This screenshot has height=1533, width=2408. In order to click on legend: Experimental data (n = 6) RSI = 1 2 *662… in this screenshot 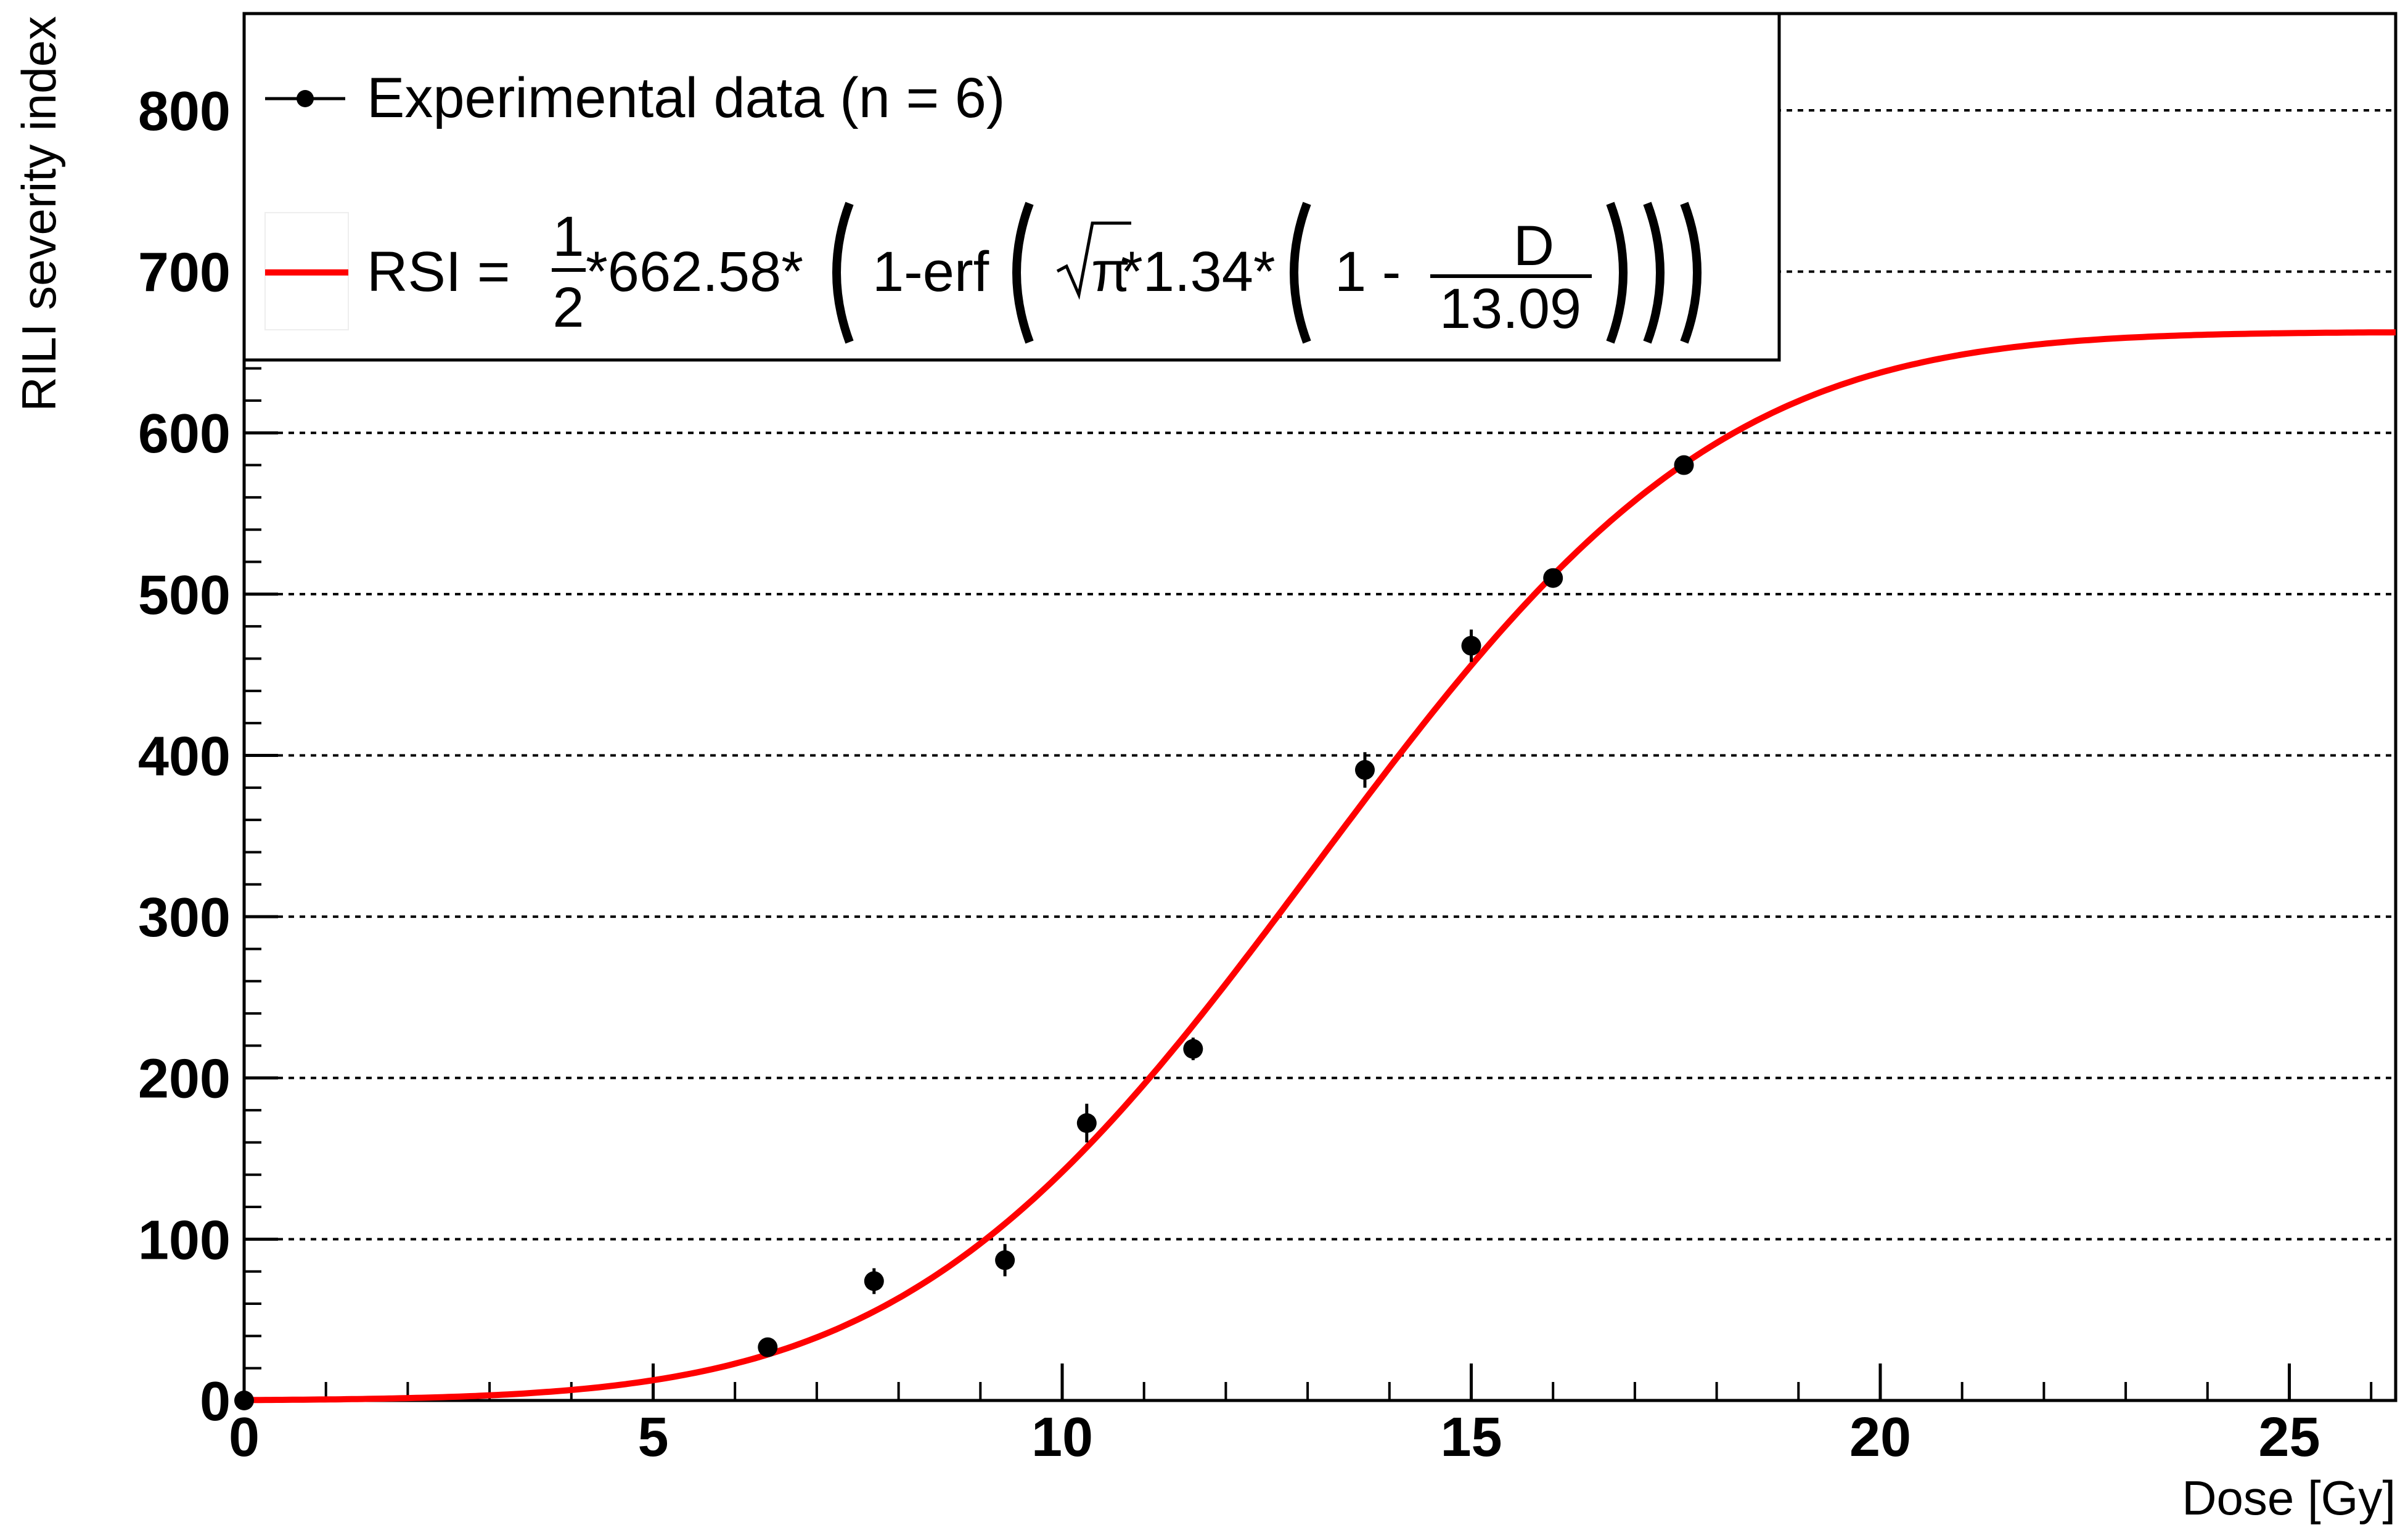, I will do `click(1011, 187)`.